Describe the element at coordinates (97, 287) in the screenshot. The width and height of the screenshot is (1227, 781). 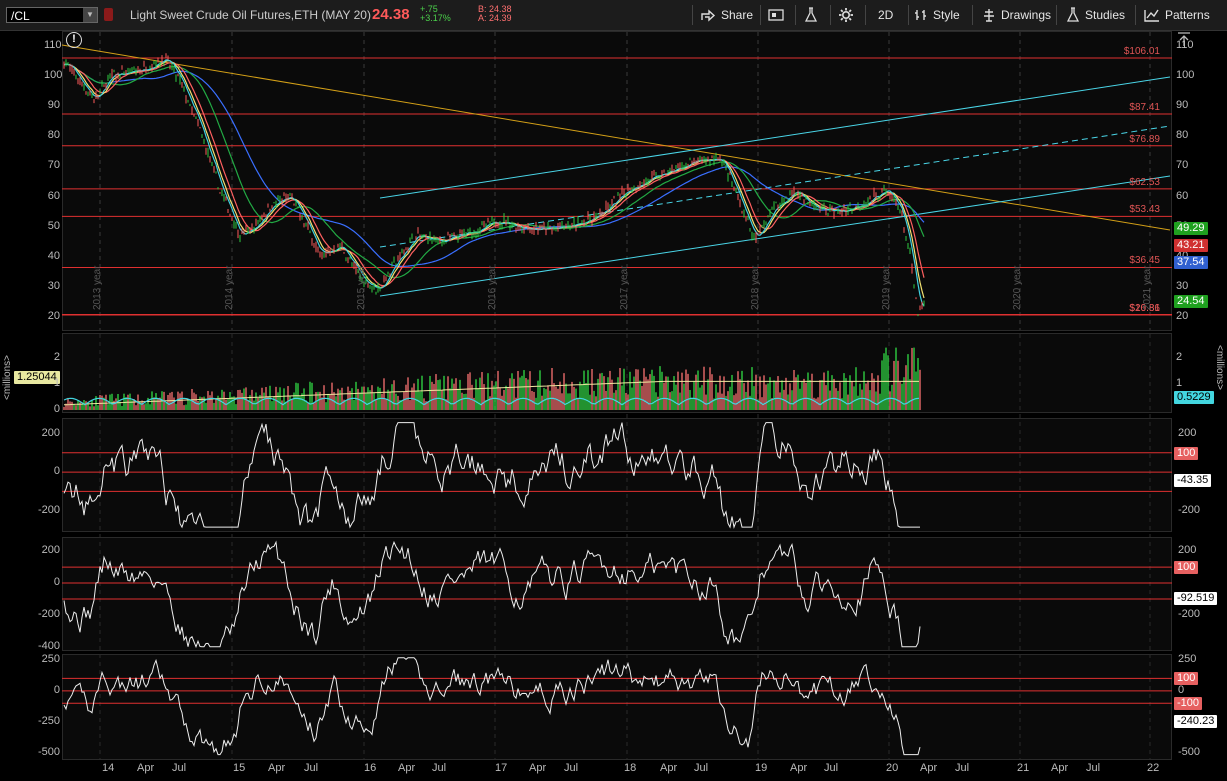
I see `year-label: 2013 year` at that location.